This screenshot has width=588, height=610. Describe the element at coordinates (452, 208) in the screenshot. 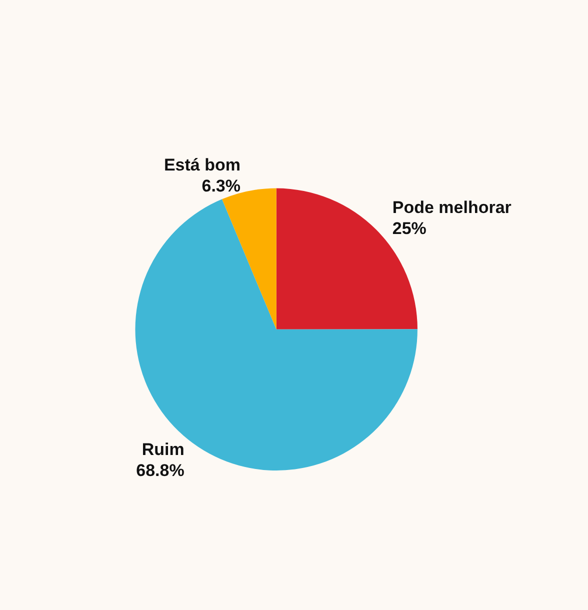

I see `slice-label: Pode melhorar` at that location.